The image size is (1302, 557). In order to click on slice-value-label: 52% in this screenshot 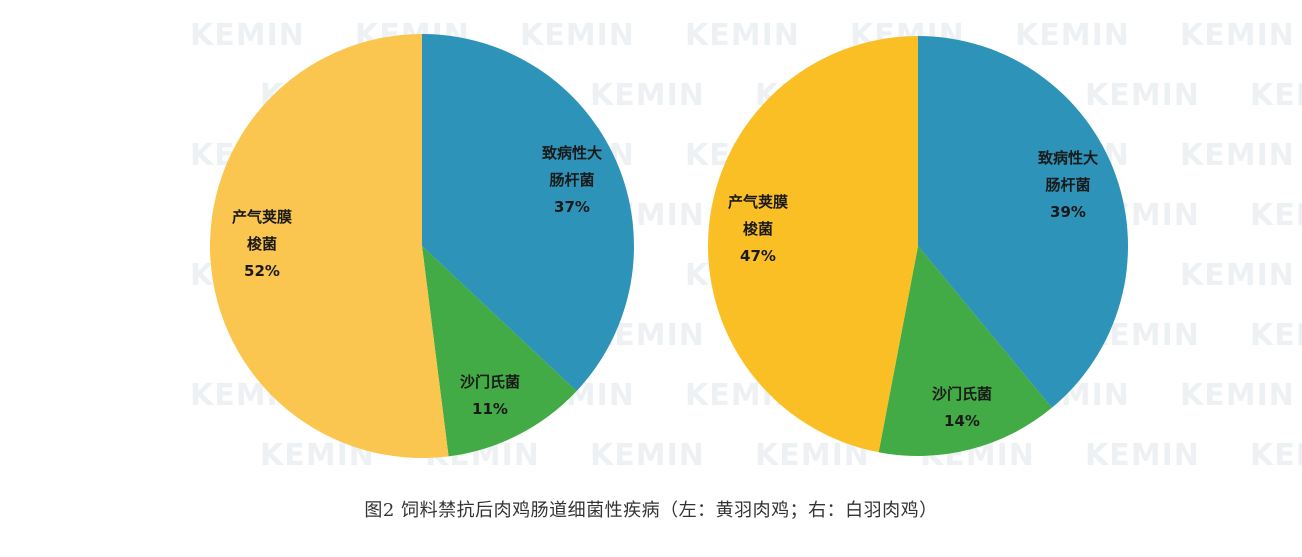, I will do `click(262, 271)`.